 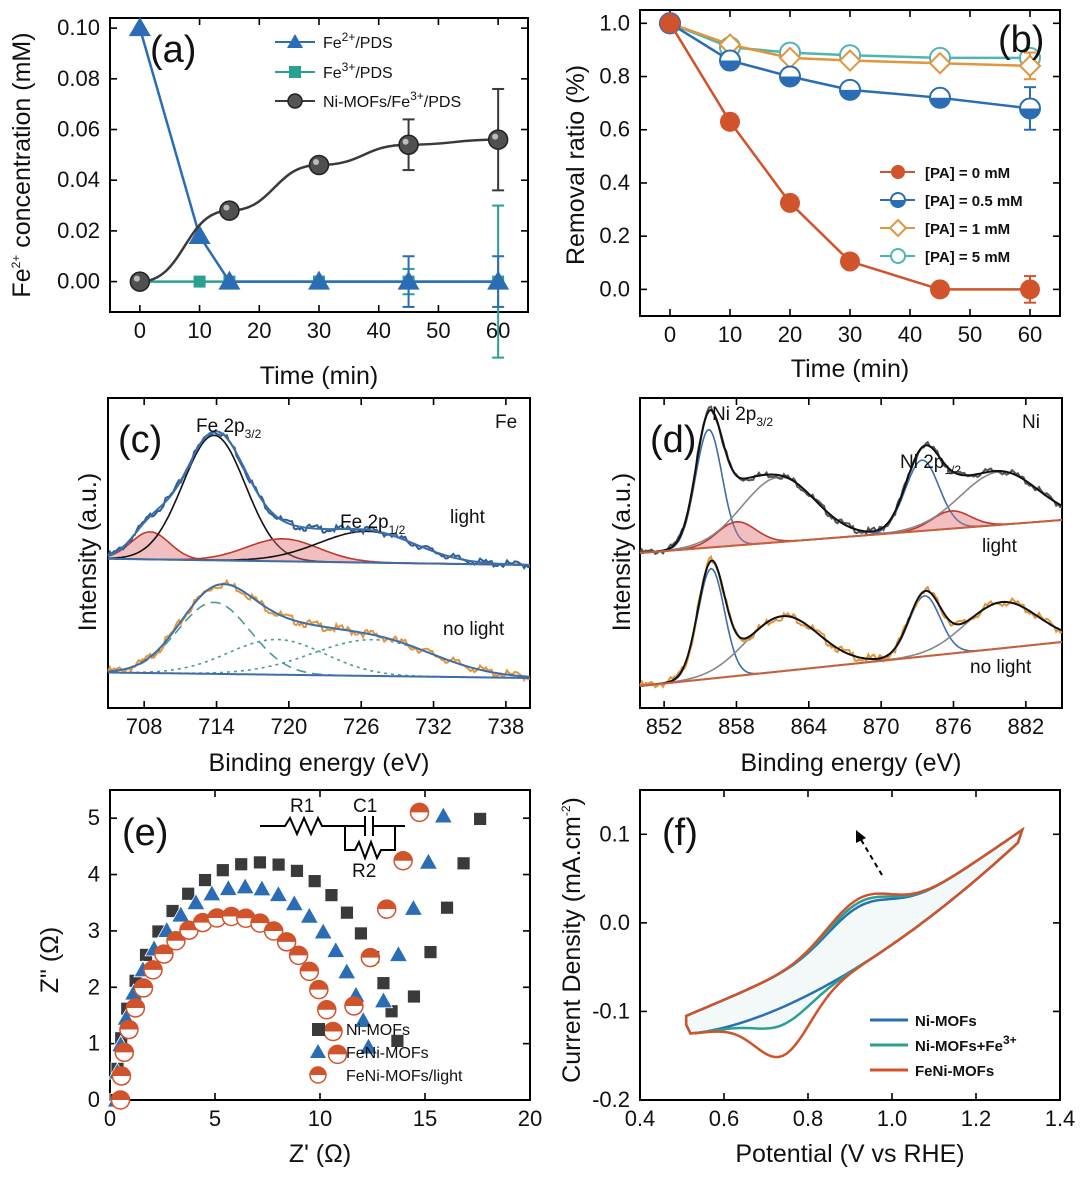 I want to click on circuit-r1-label: R1, so click(x=302, y=806).